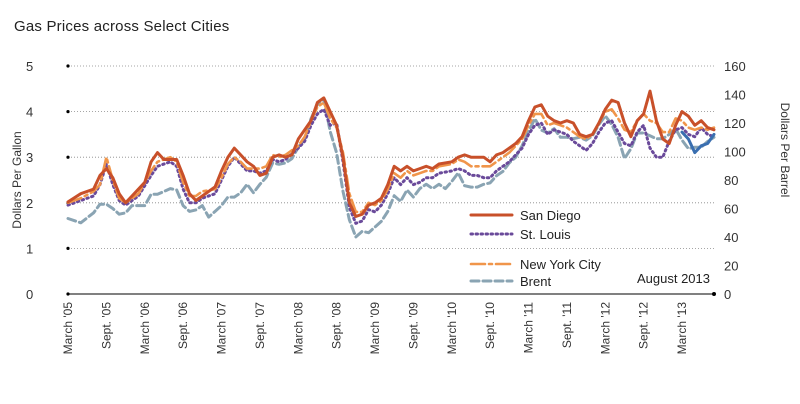  What do you see at coordinates (735, 95) in the screenshot?
I see `y-tick-label-right: 140` at bounding box center [735, 95].